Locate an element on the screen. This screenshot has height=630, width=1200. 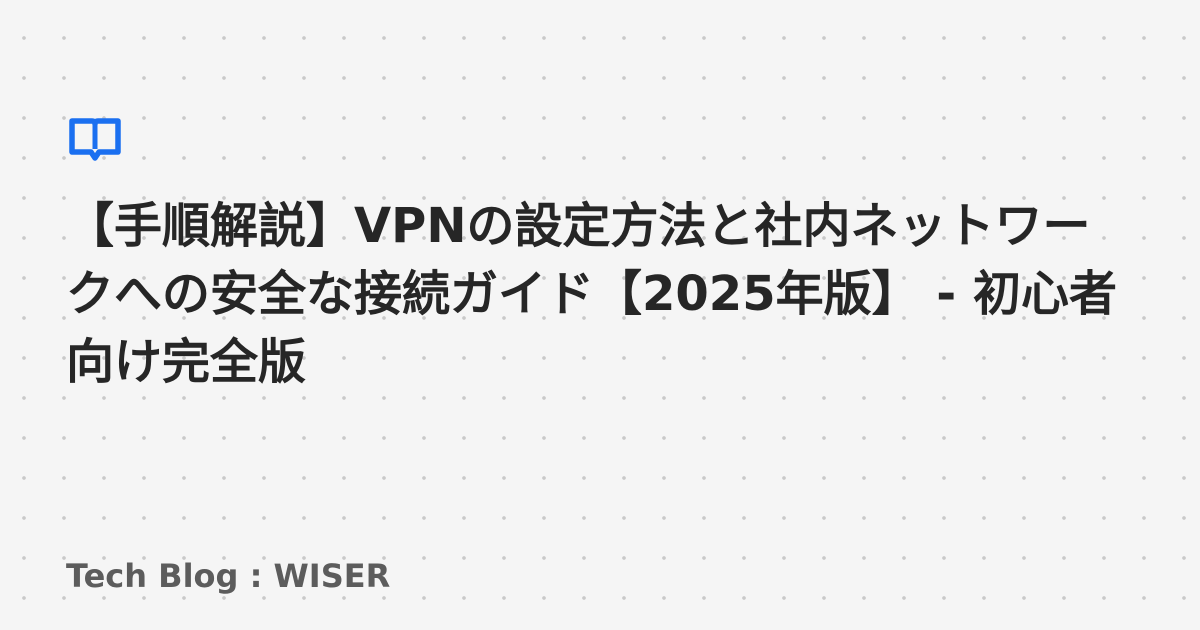
site-name: Tech Blog : WISER is located at coordinates (228, 576).